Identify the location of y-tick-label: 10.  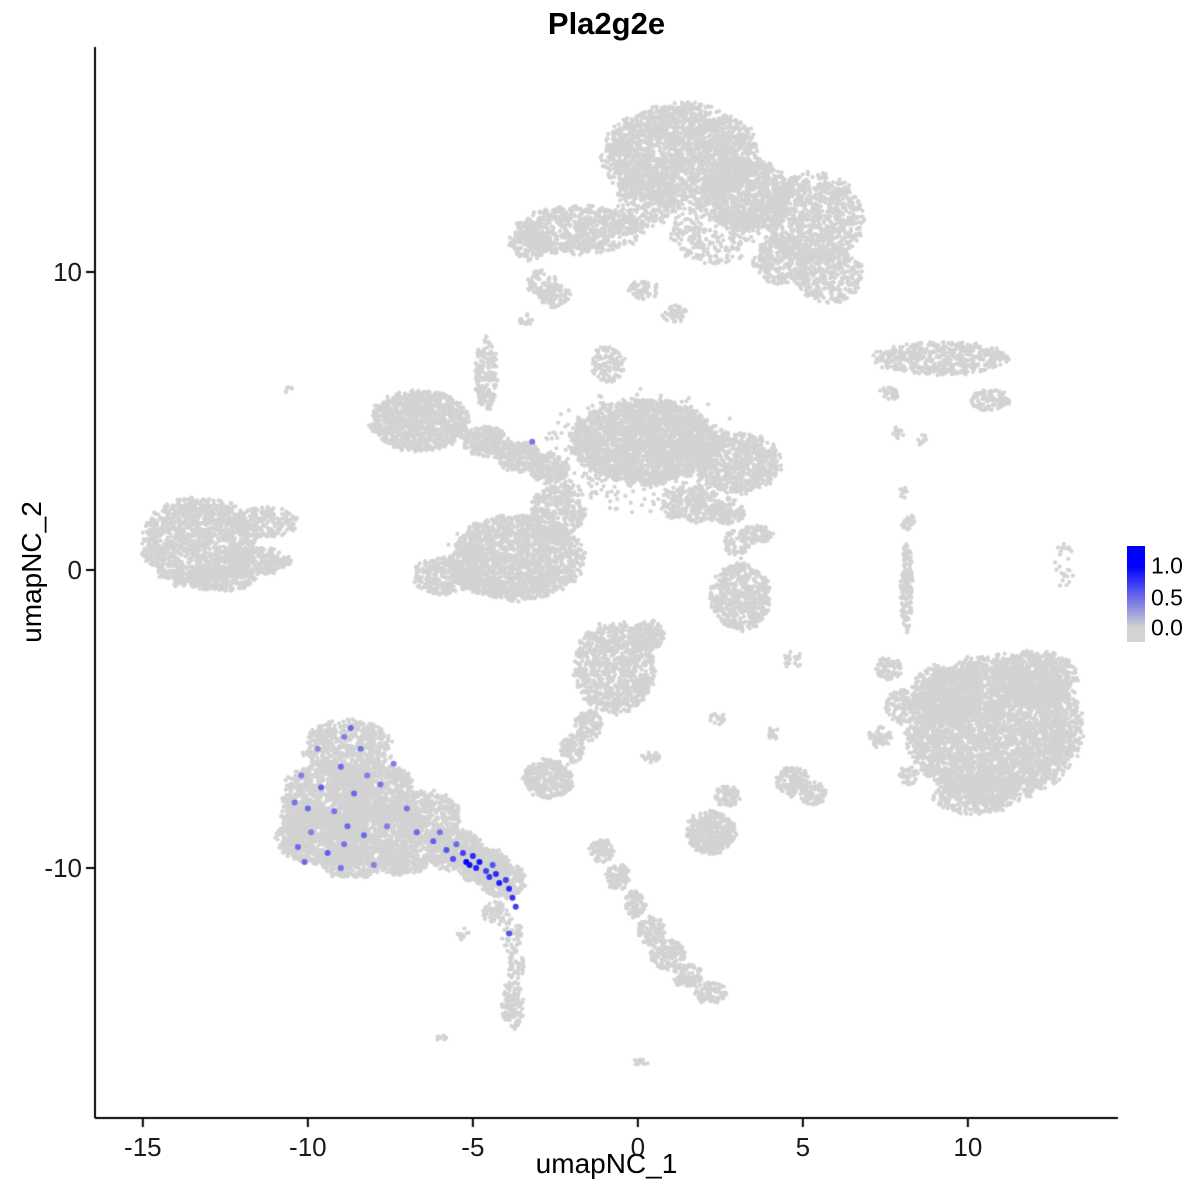
(67, 271).